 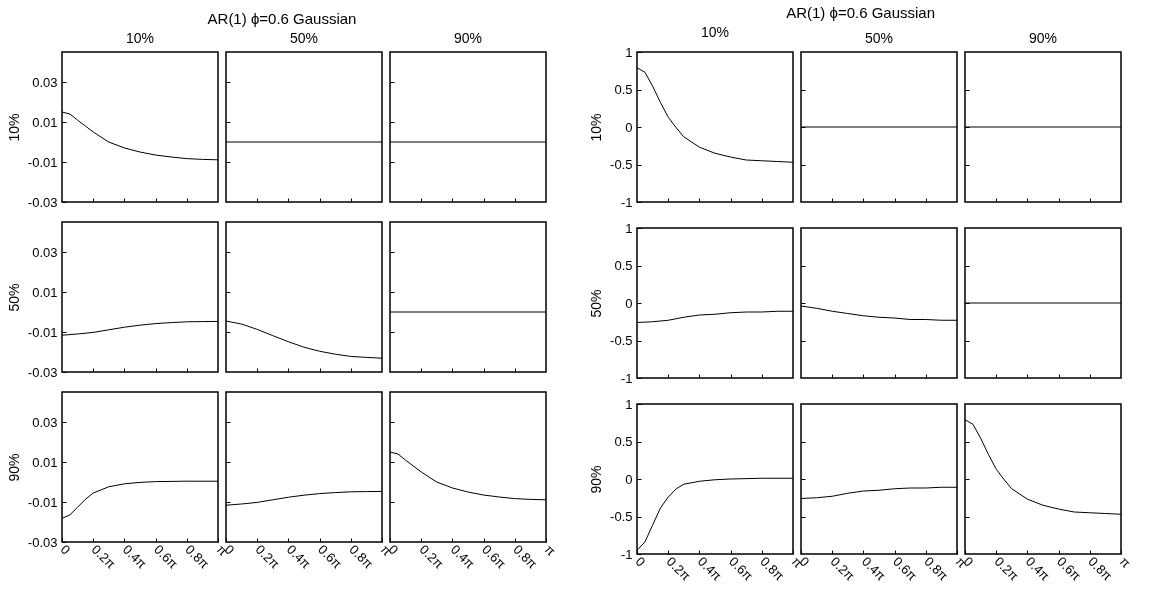 What do you see at coordinates (65, 549) in the screenshot?
I see `x-tick-label: 0` at bounding box center [65, 549].